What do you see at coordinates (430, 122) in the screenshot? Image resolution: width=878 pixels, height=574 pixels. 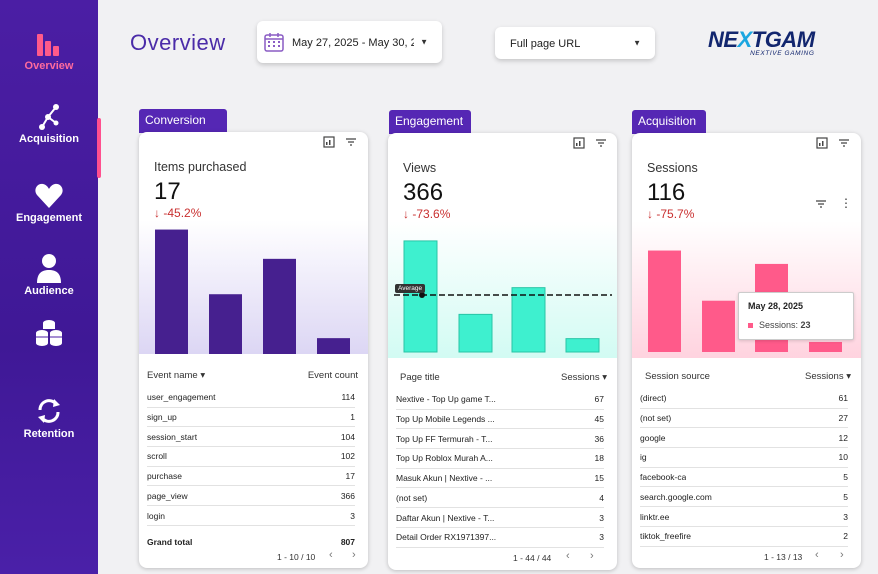 I see `tab-engagement: Engagement` at bounding box center [430, 122].